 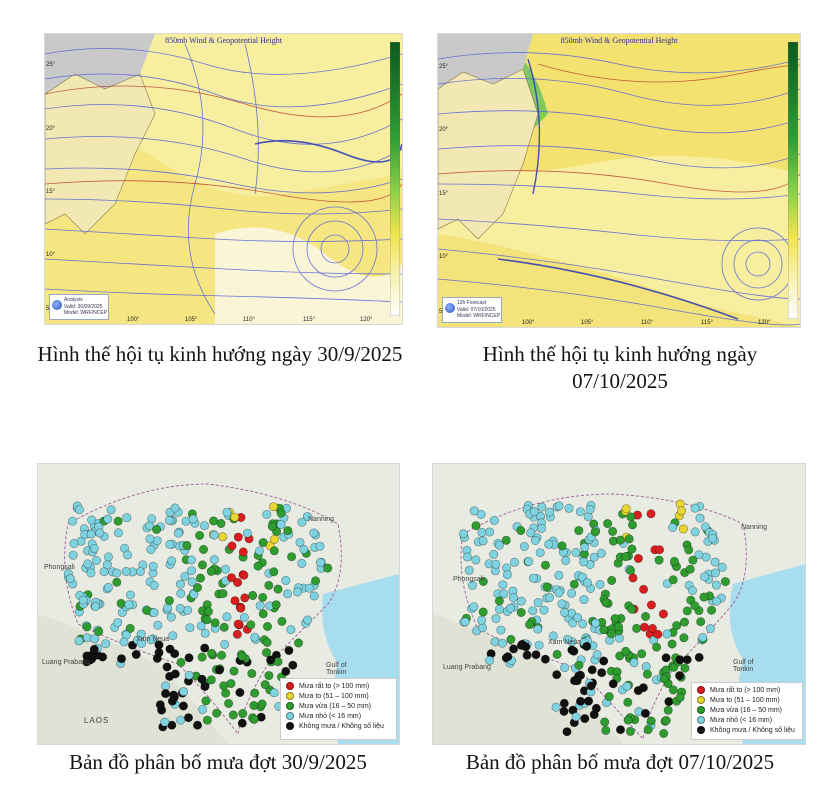 What do you see at coordinates (479, 316) in the screenshot?
I see `logo-line: Model: WRF/NCEP` at bounding box center [479, 316].